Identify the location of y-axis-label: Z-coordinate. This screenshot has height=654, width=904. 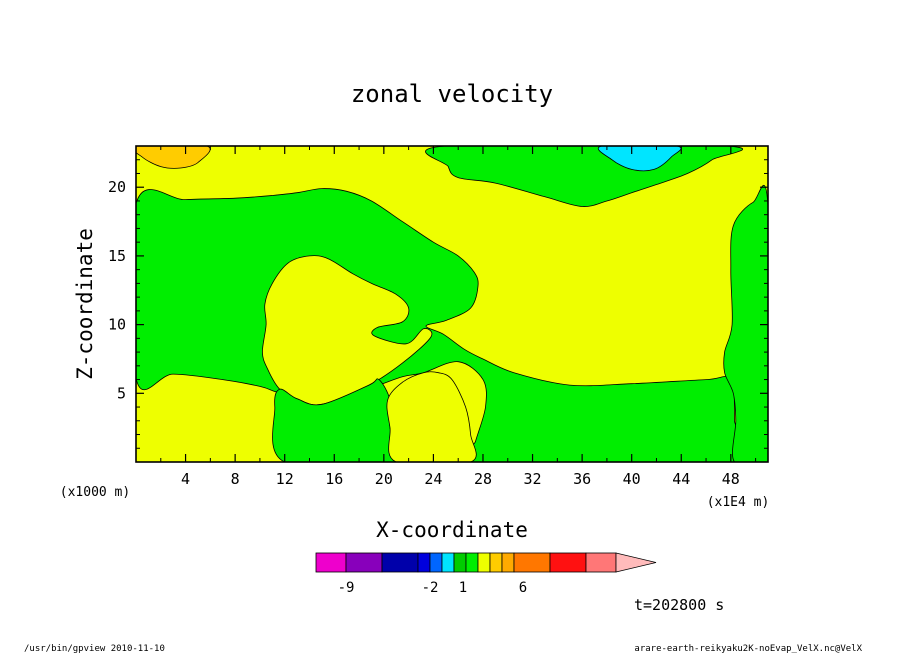
(85, 304).